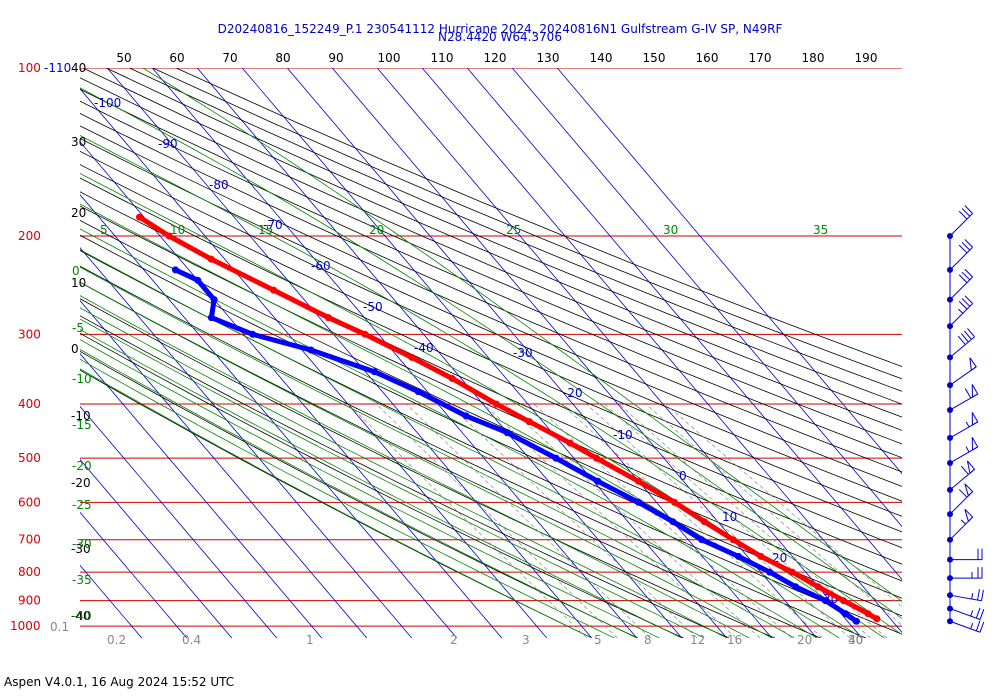 The image size is (1000, 700). What do you see at coordinates (81, 549) in the screenshot?
I see `left-temperature-tick: -30` at bounding box center [81, 549].